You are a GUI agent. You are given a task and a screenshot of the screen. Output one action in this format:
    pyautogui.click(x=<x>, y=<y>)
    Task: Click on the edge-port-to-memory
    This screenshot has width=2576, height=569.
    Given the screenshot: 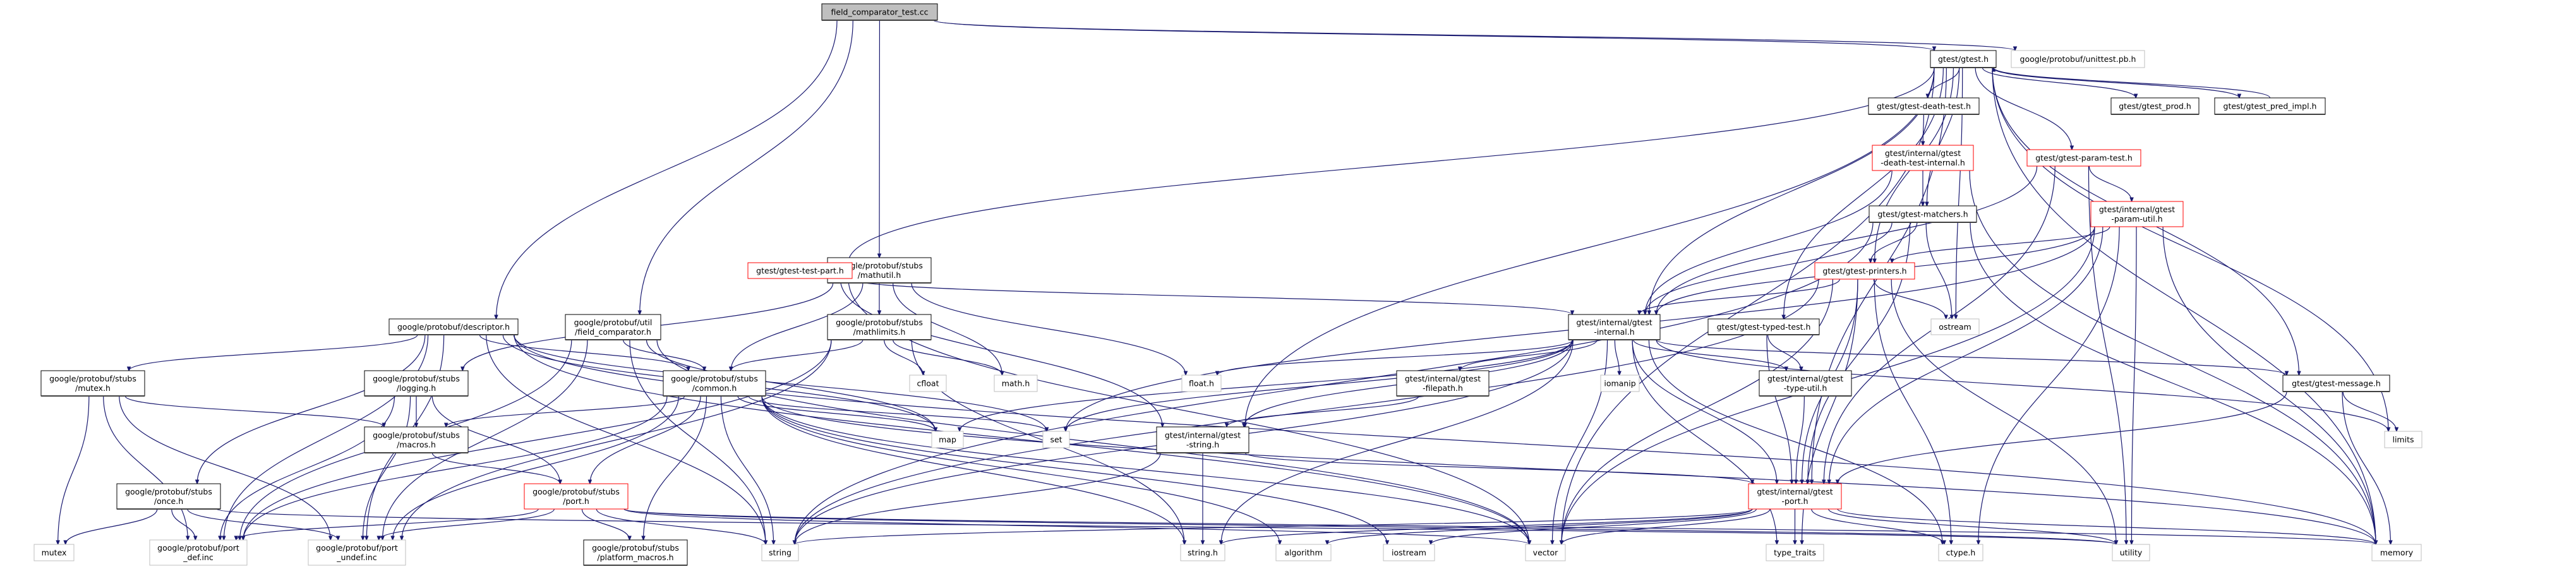 What is the action you would take?
    pyautogui.click(x=1499, y=526)
    